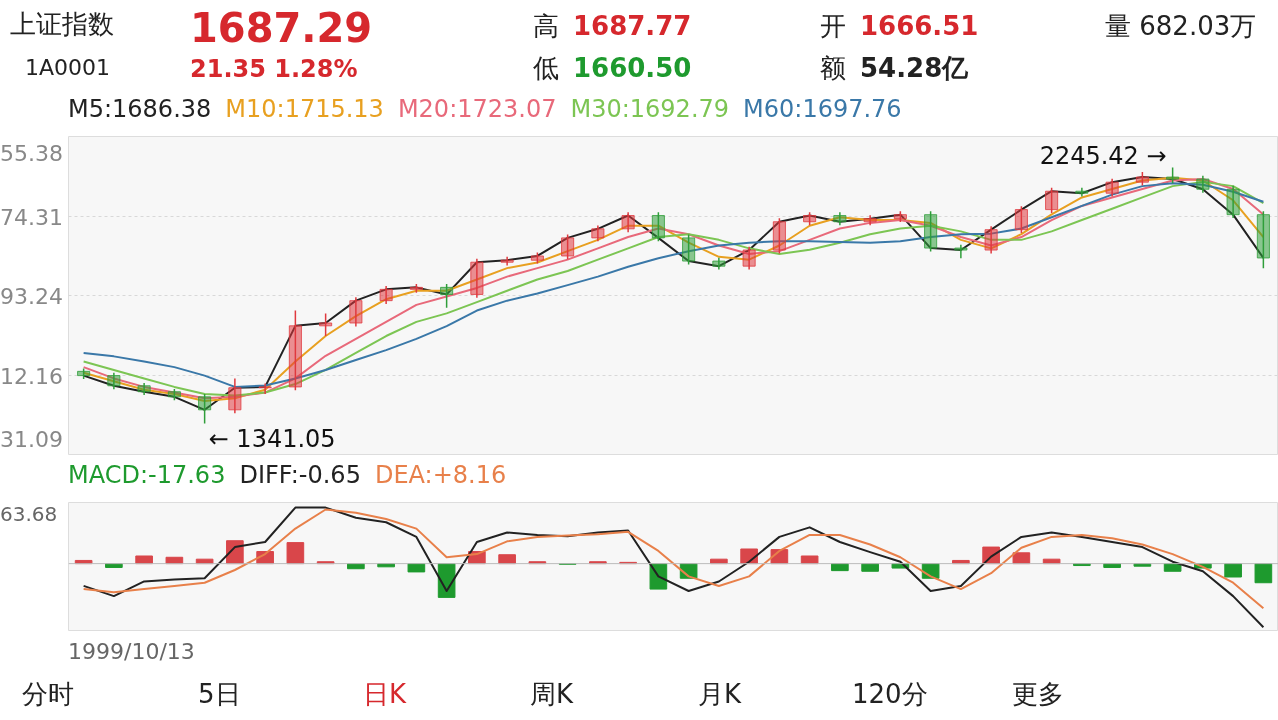  What do you see at coordinates (632, 68) in the screenshot?
I see `text: 1660.50` at bounding box center [632, 68].